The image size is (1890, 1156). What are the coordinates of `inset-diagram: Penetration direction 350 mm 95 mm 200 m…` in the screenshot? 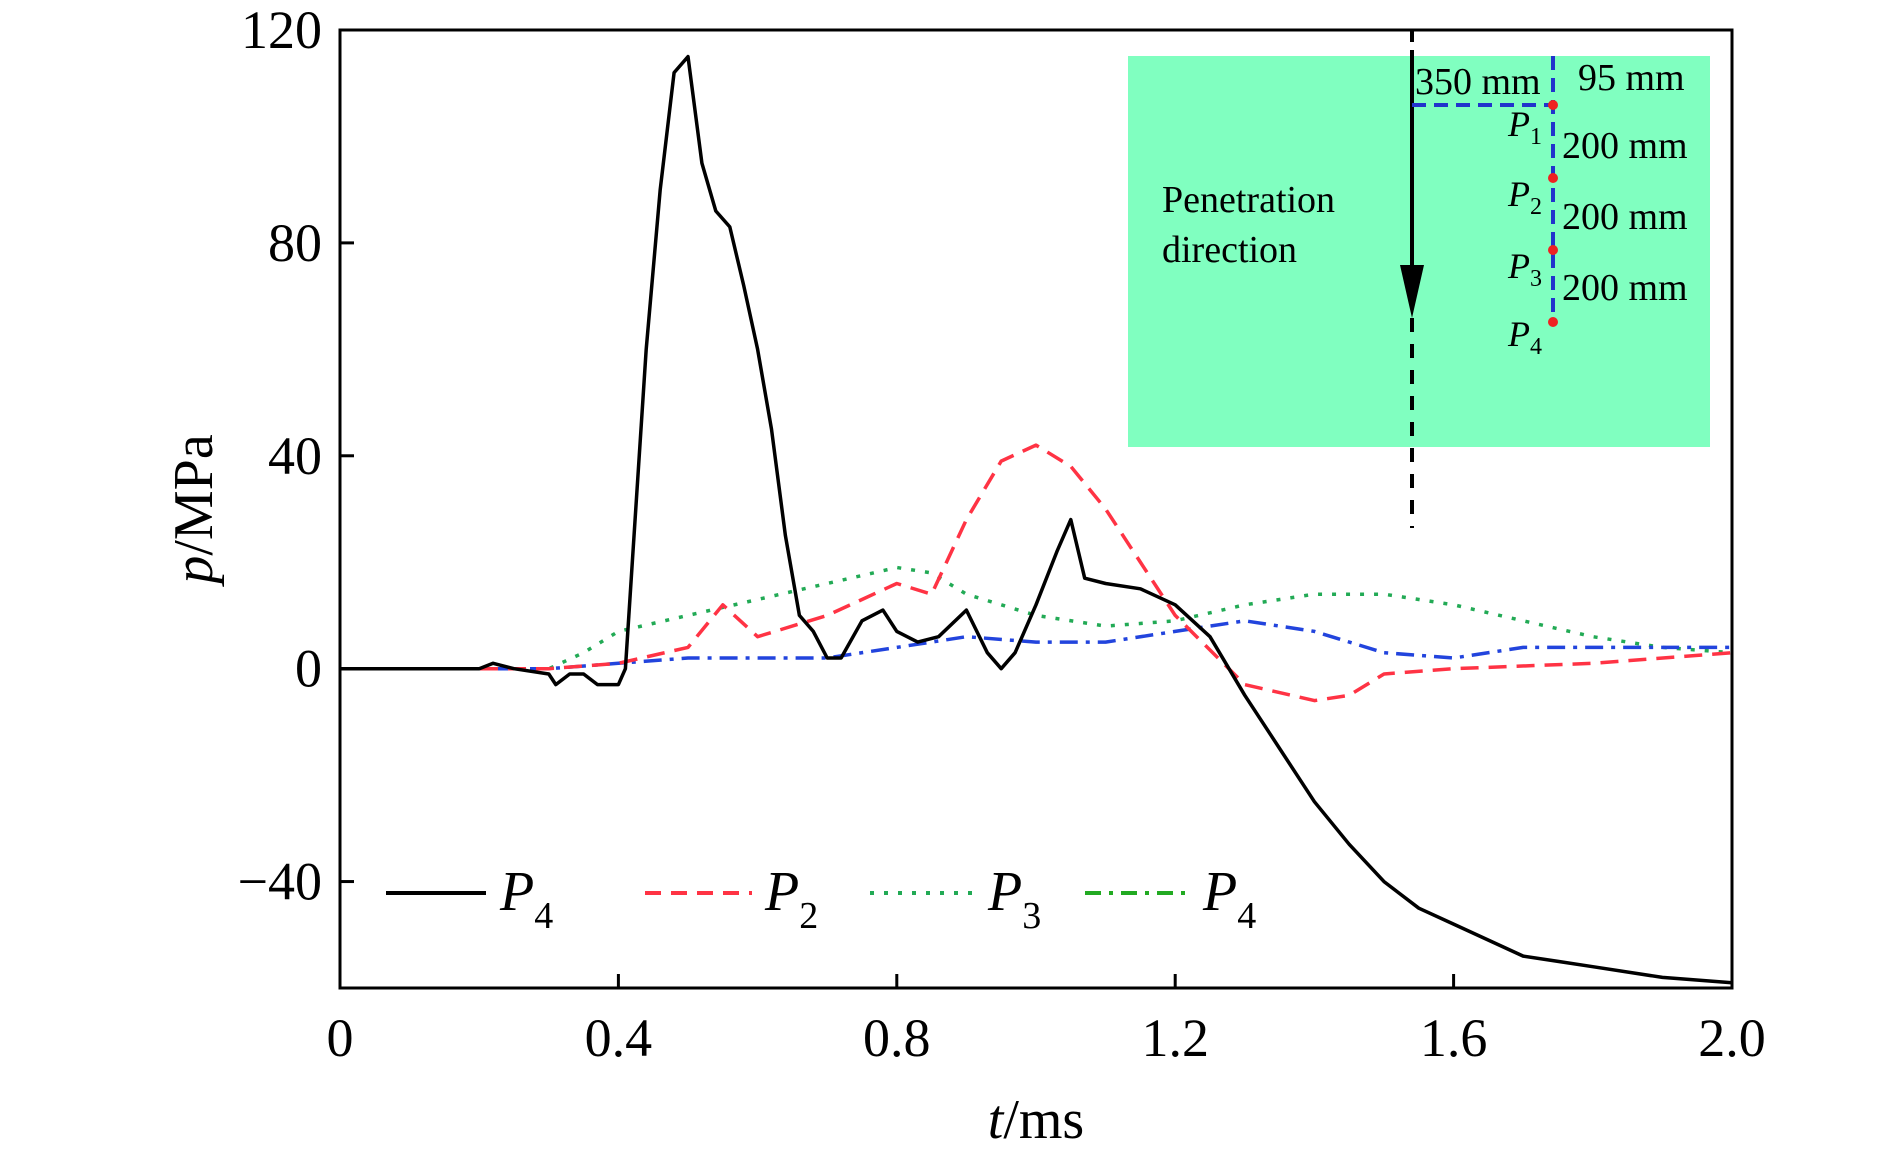 It's located at (1419, 279).